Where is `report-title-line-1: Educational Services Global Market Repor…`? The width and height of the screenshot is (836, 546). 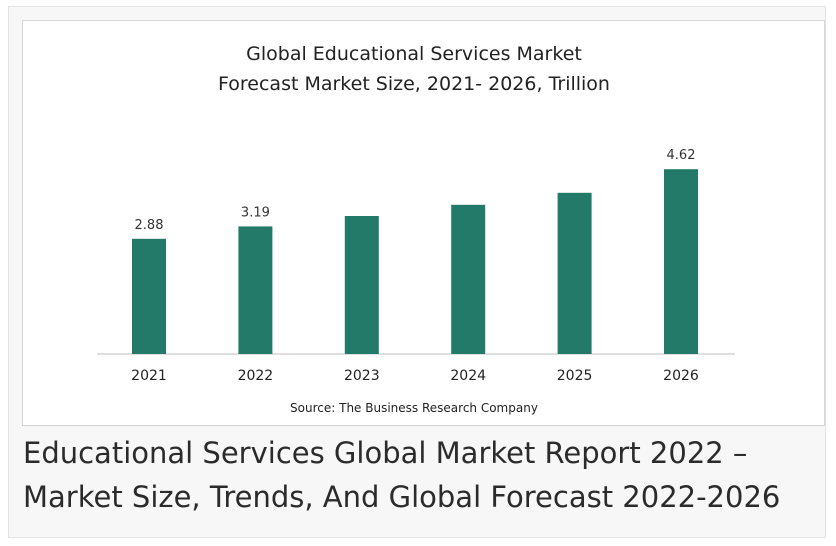
report-title-line-1: Educational Services Global Market Repor… is located at coordinates (385, 453).